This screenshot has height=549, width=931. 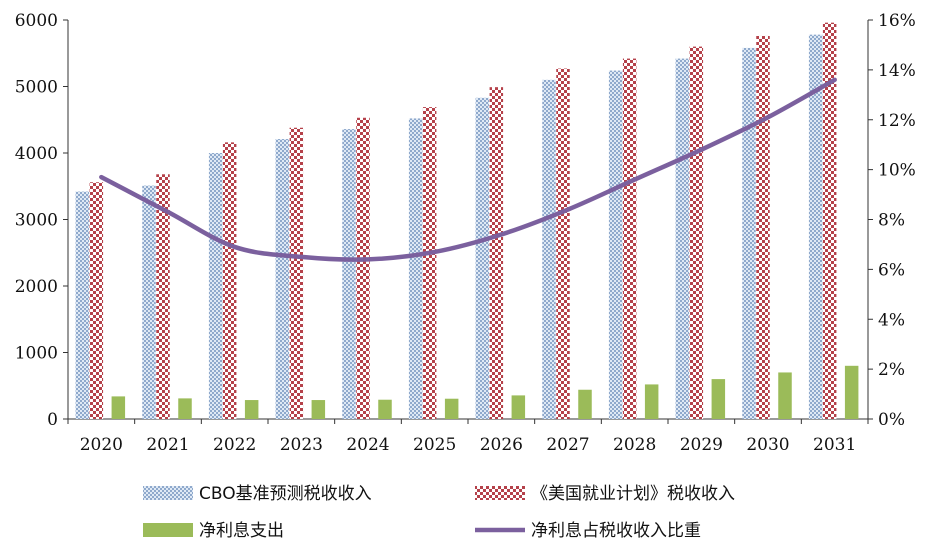 What do you see at coordinates (696, 232) in the screenshot?
I see `bar-series-2-2029` at bounding box center [696, 232].